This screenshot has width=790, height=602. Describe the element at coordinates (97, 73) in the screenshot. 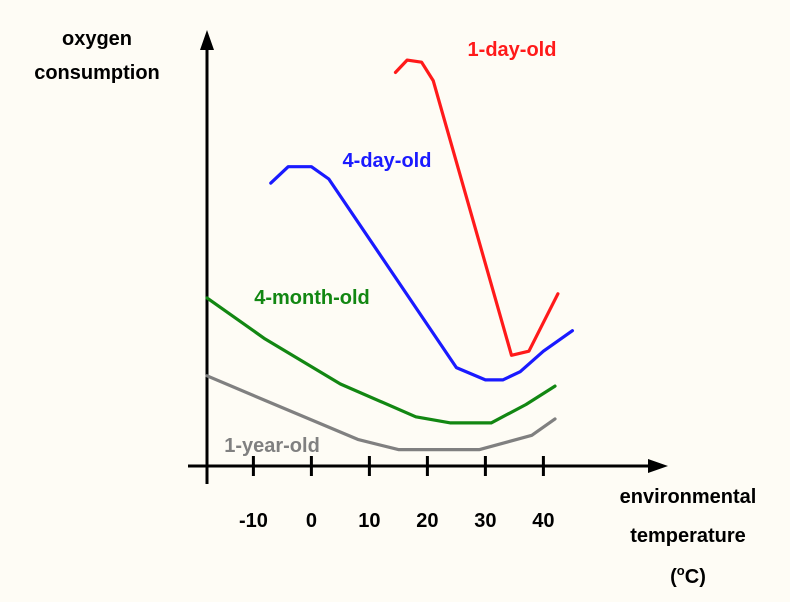

I see `y-axis-label-line-2: consumption` at that location.